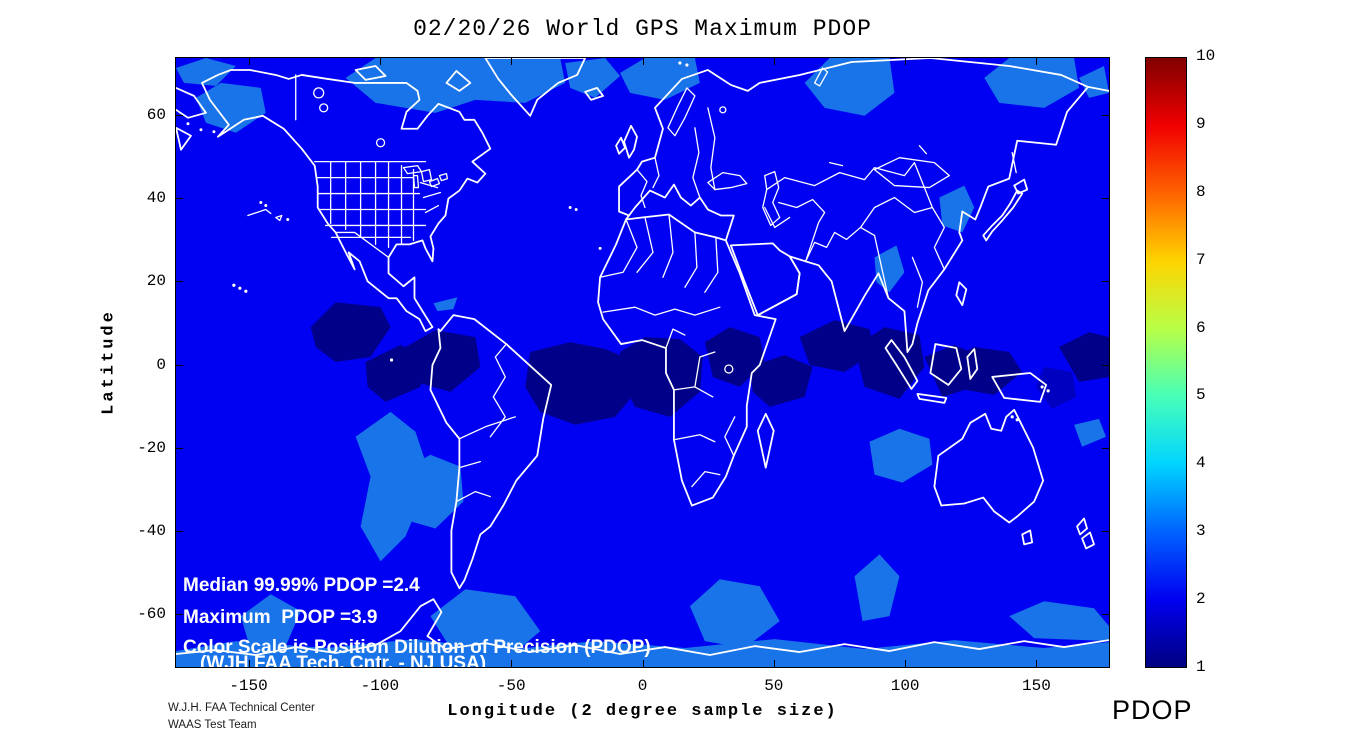 Image resolution: width=1350 pixels, height=750 pixels. Describe the element at coordinates (642, 686) in the screenshot. I see `x-tick-label: 0` at that location.